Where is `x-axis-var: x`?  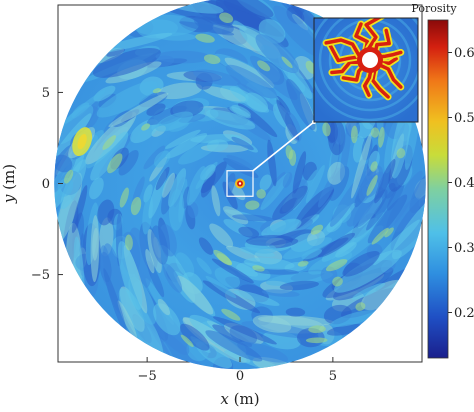 x-axis-var: x is located at coordinates (224, 399).